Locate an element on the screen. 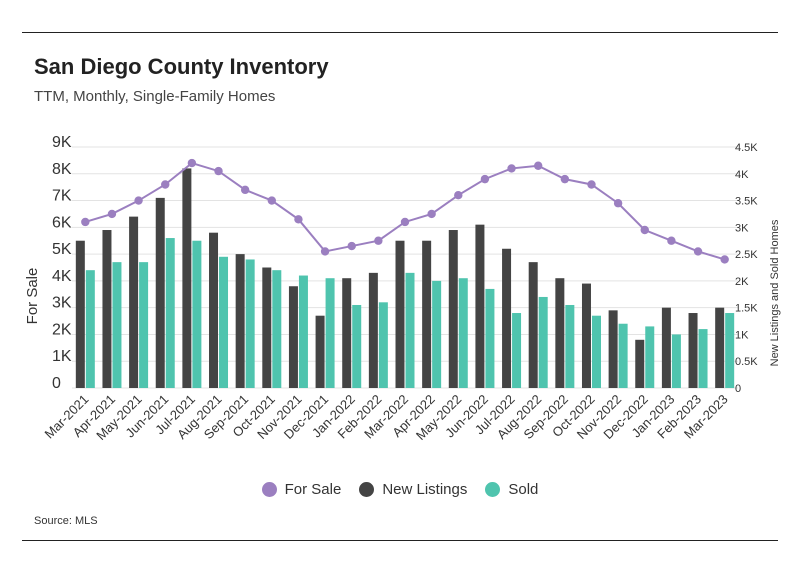 Image resolution: width=800 pixels, height=575 pixels. legend-swatch-sold is located at coordinates (493, 489).